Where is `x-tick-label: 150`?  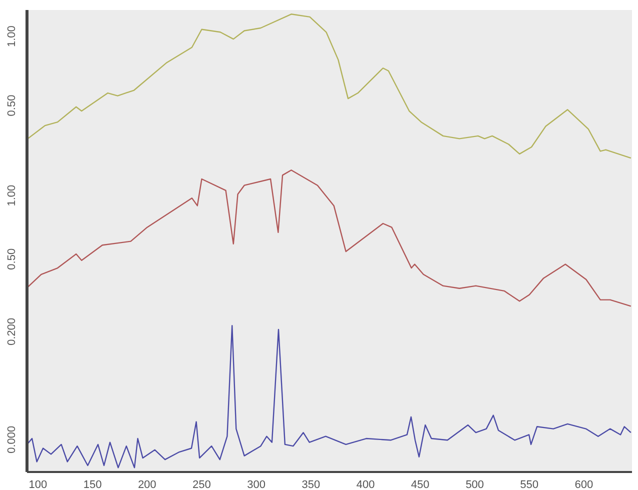
x-tick-label: 150 is located at coordinates (92, 484).